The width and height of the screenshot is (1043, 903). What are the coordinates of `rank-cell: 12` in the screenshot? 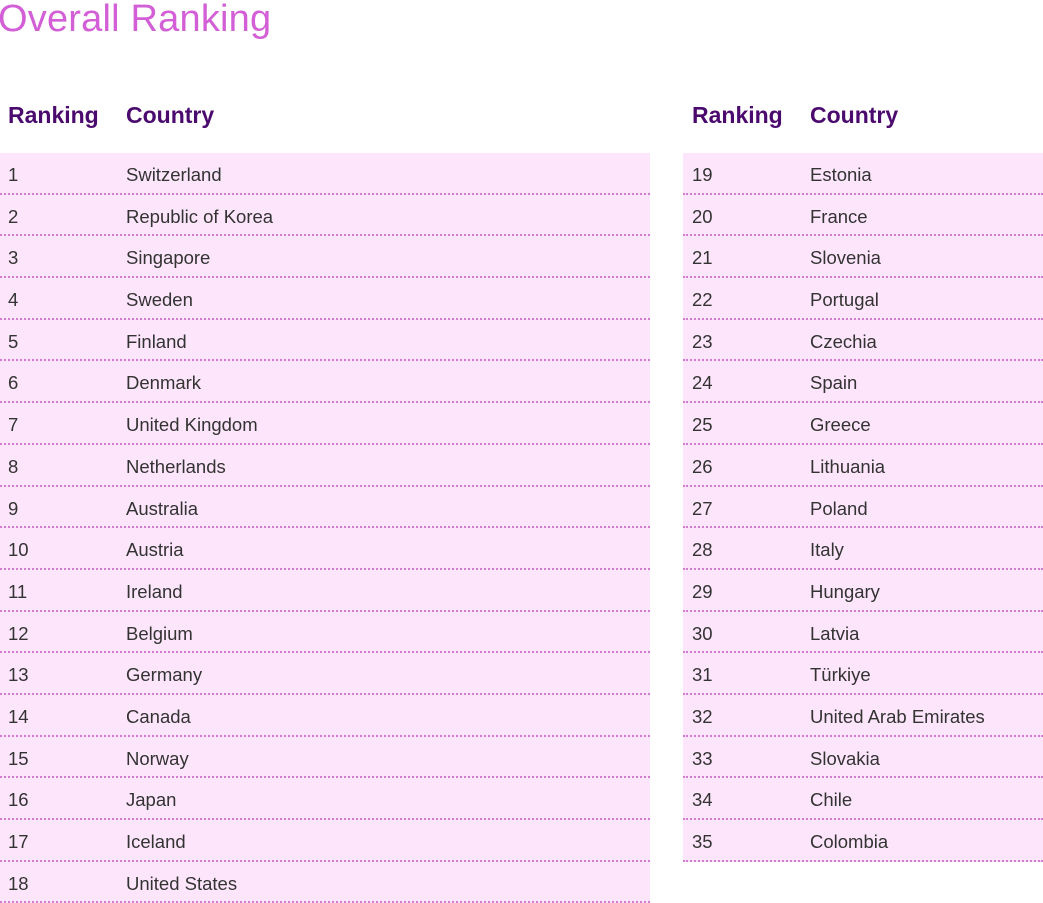 It's located at (18, 633).